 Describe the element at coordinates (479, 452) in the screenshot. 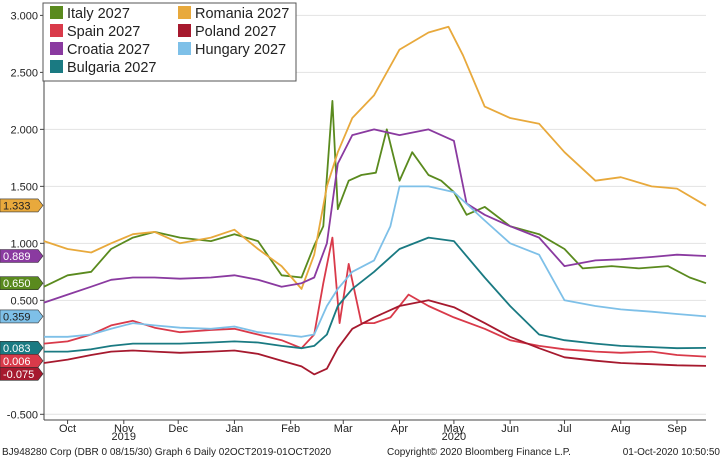

I see `footer-center: Copyright© 2020 Bloomberg Finance L.P.` at that location.